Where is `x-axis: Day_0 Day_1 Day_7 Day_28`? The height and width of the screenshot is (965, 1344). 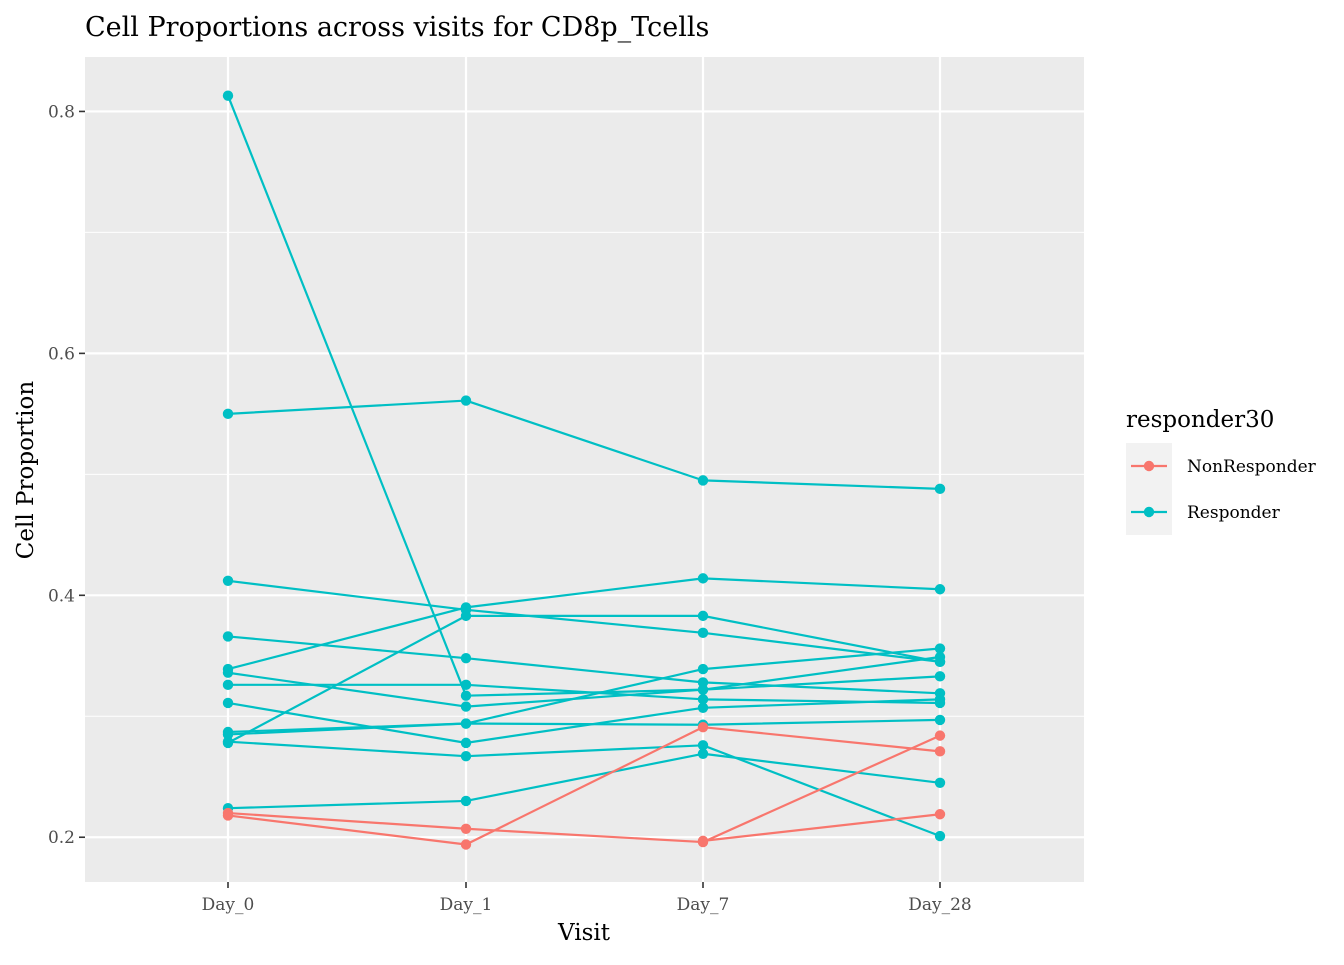
x-axis: Day_0 Day_1 Day_7 Day_28 is located at coordinates (587, 898).